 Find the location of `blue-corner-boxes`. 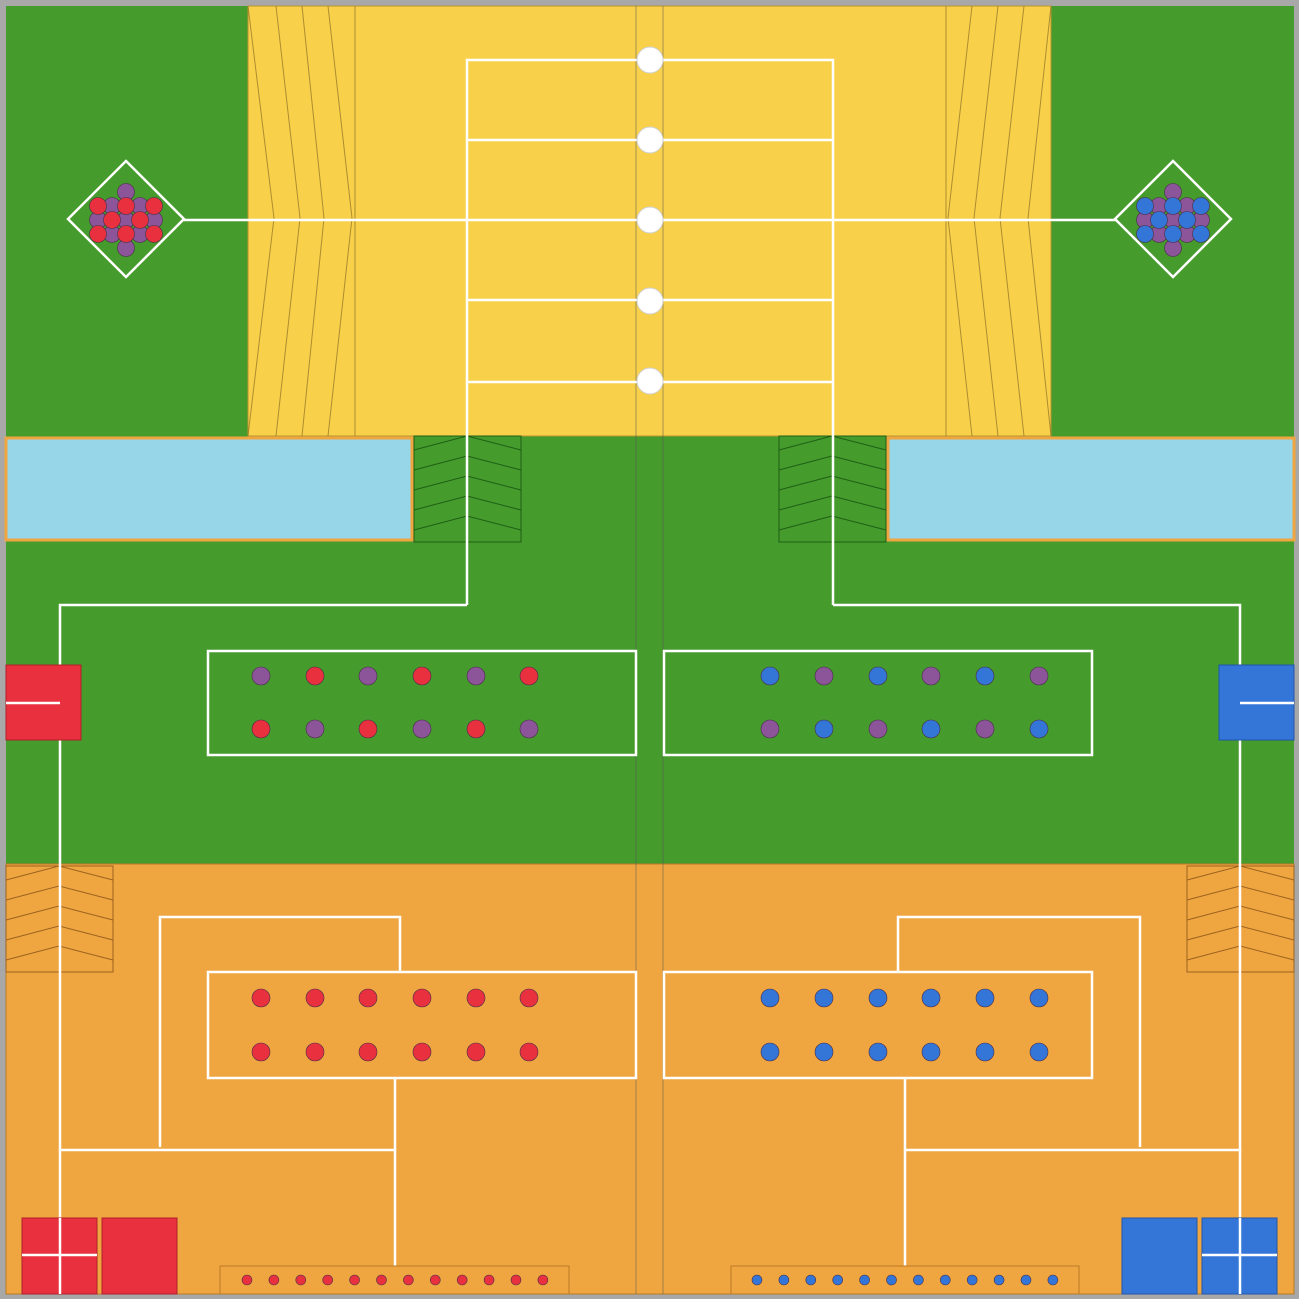

blue-corner-boxes is located at coordinates (1199, 1256).